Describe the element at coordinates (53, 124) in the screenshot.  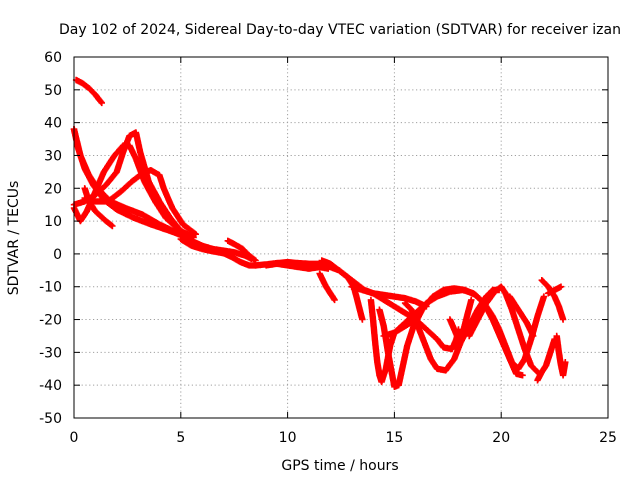
I see `y-tick-label: 40` at that location.